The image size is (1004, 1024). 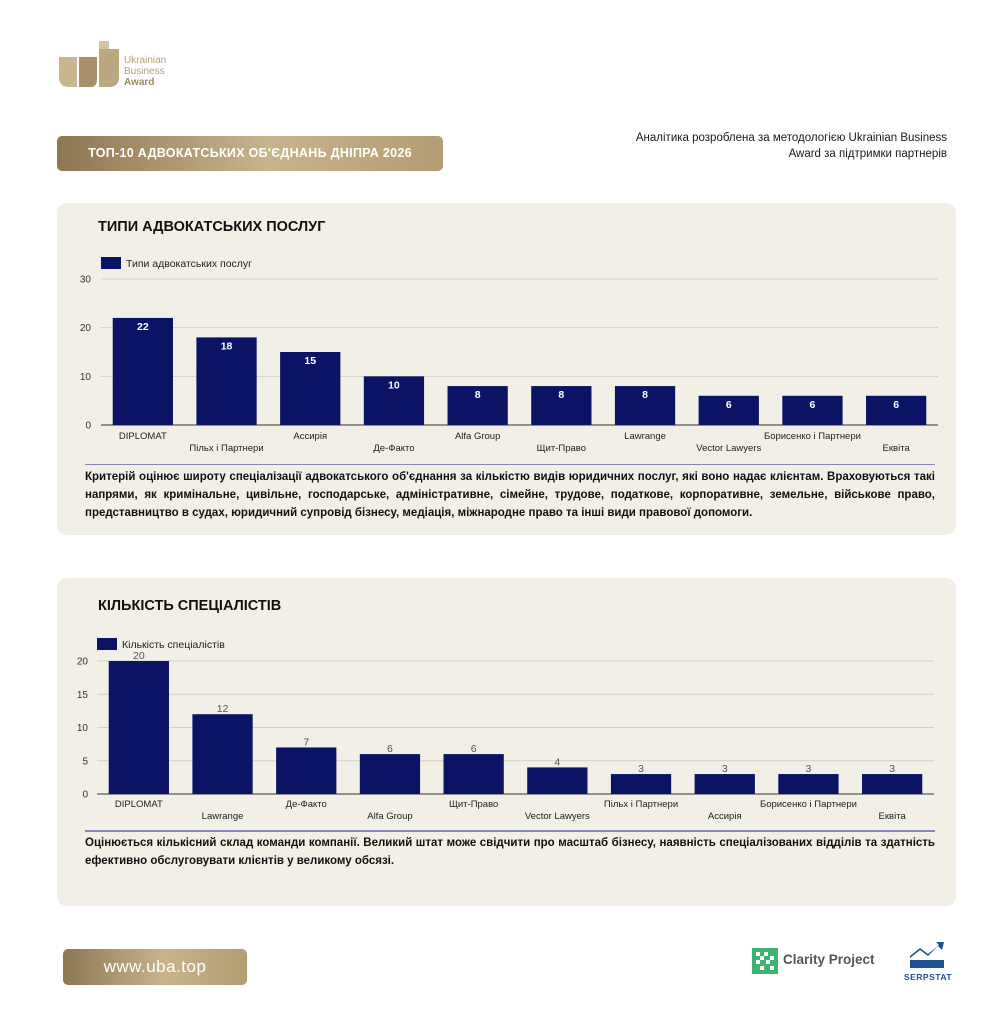 I want to click on logo-line-2: Business, so click(x=144, y=71).